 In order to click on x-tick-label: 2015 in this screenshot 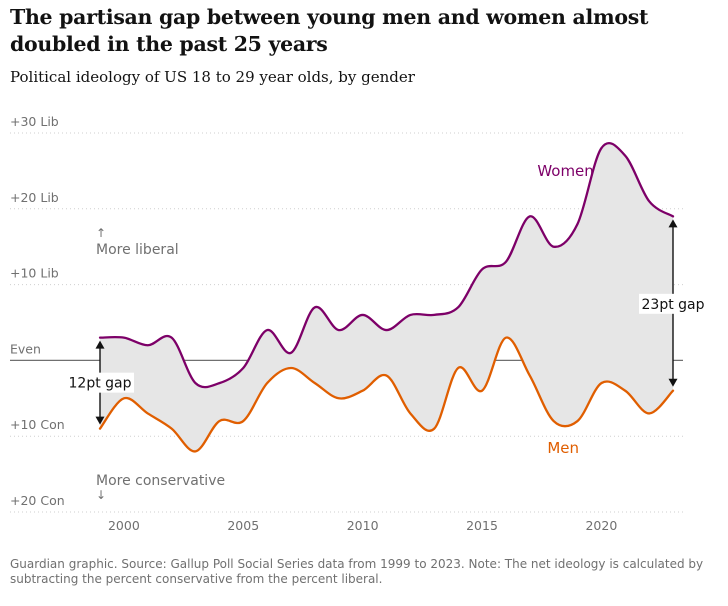, I will do `click(482, 525)`.